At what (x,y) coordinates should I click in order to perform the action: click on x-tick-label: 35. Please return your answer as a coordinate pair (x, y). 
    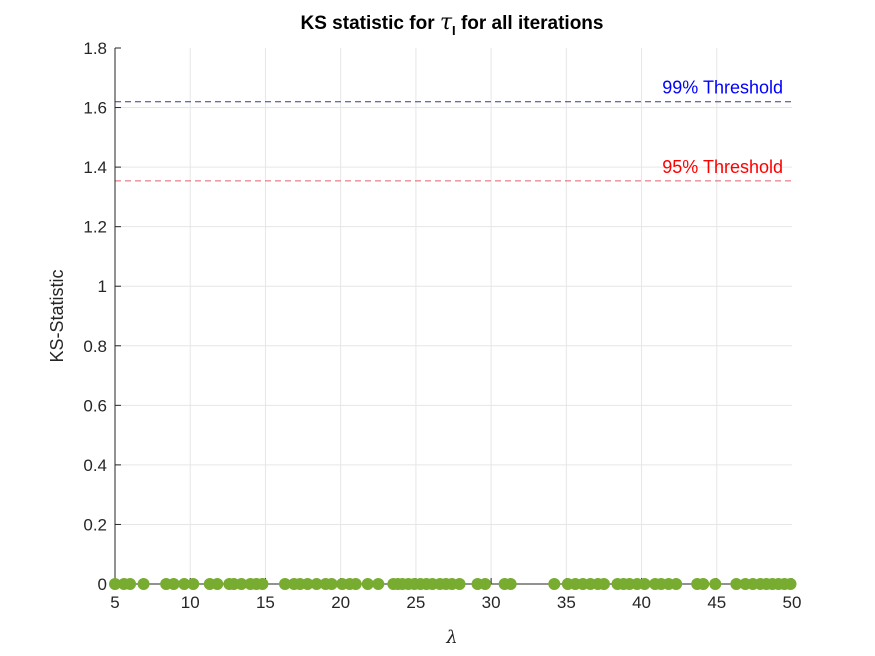
    Looking at the image, I should click on (566, 602).